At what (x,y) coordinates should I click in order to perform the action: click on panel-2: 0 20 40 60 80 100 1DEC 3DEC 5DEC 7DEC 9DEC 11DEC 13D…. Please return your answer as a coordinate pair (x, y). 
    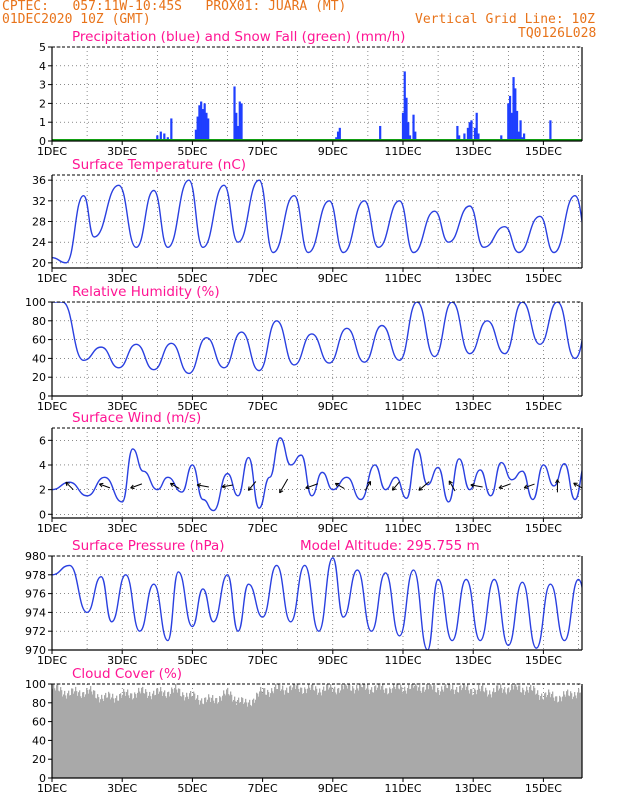
    Looking at the image, I should click on (304, 348).